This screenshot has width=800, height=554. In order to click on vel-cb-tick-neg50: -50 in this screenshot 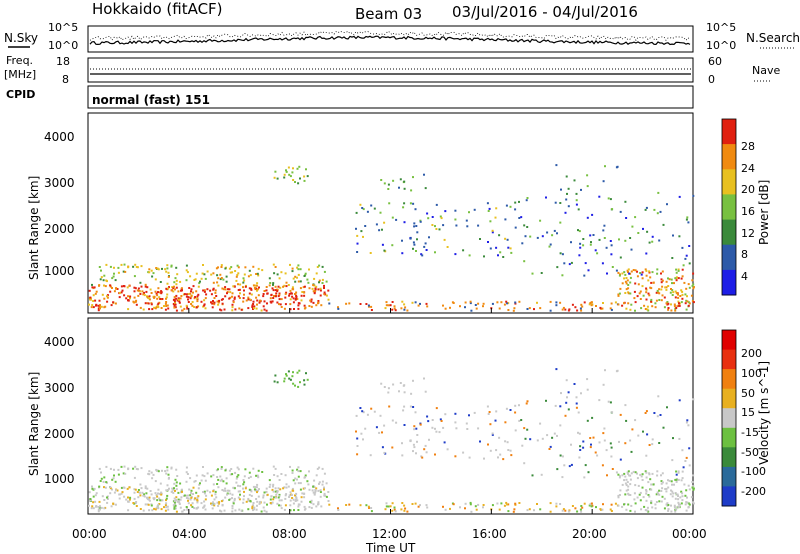, I will do `click(750, 452)`.